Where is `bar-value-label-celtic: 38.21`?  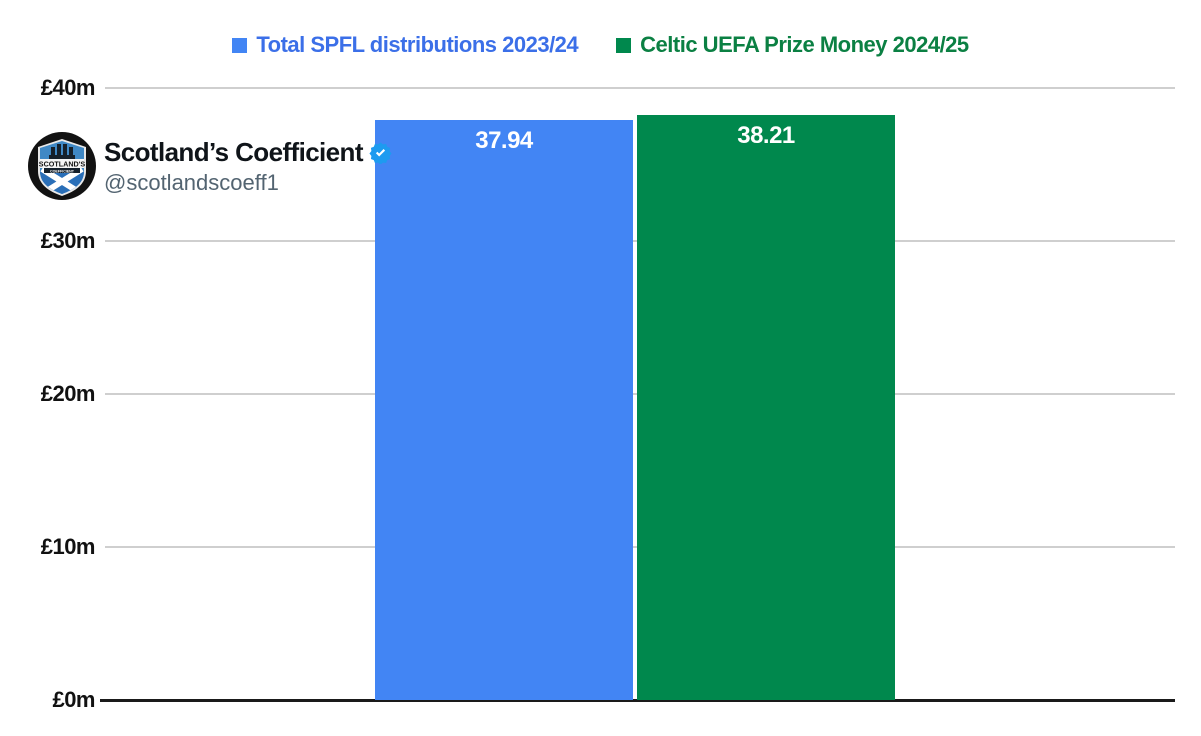 bar-value-label-celtic: 38.21 is located at coordinates (766, 135).